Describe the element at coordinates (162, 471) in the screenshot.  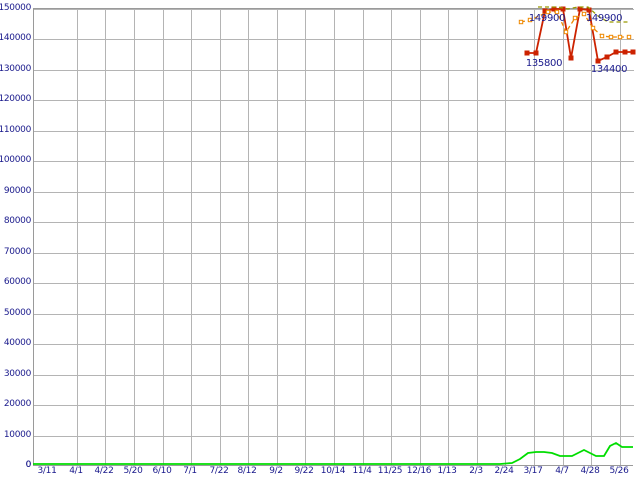
I see `x-tick-label: 6/10` at that location.